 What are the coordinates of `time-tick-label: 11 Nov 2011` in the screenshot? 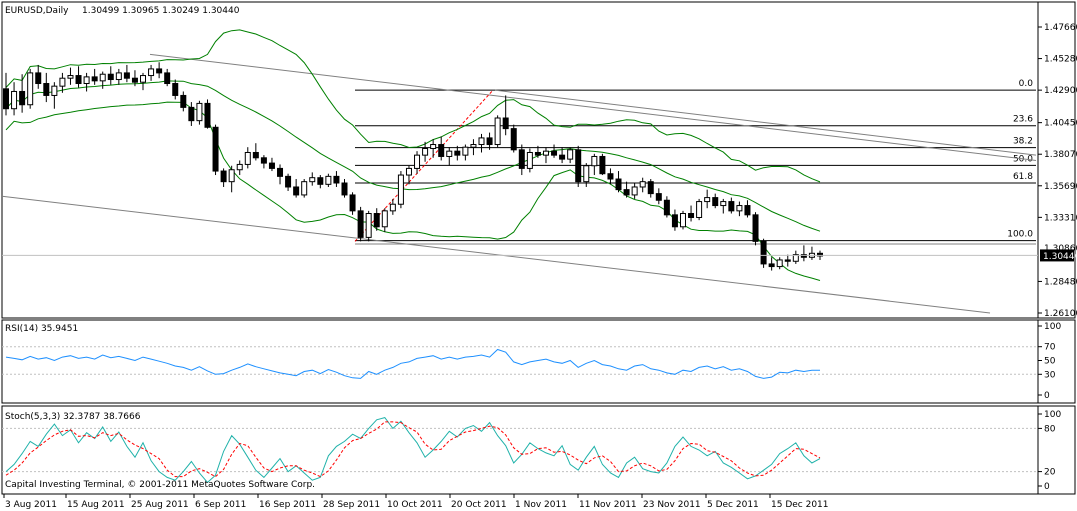 It's located at (608, 505).